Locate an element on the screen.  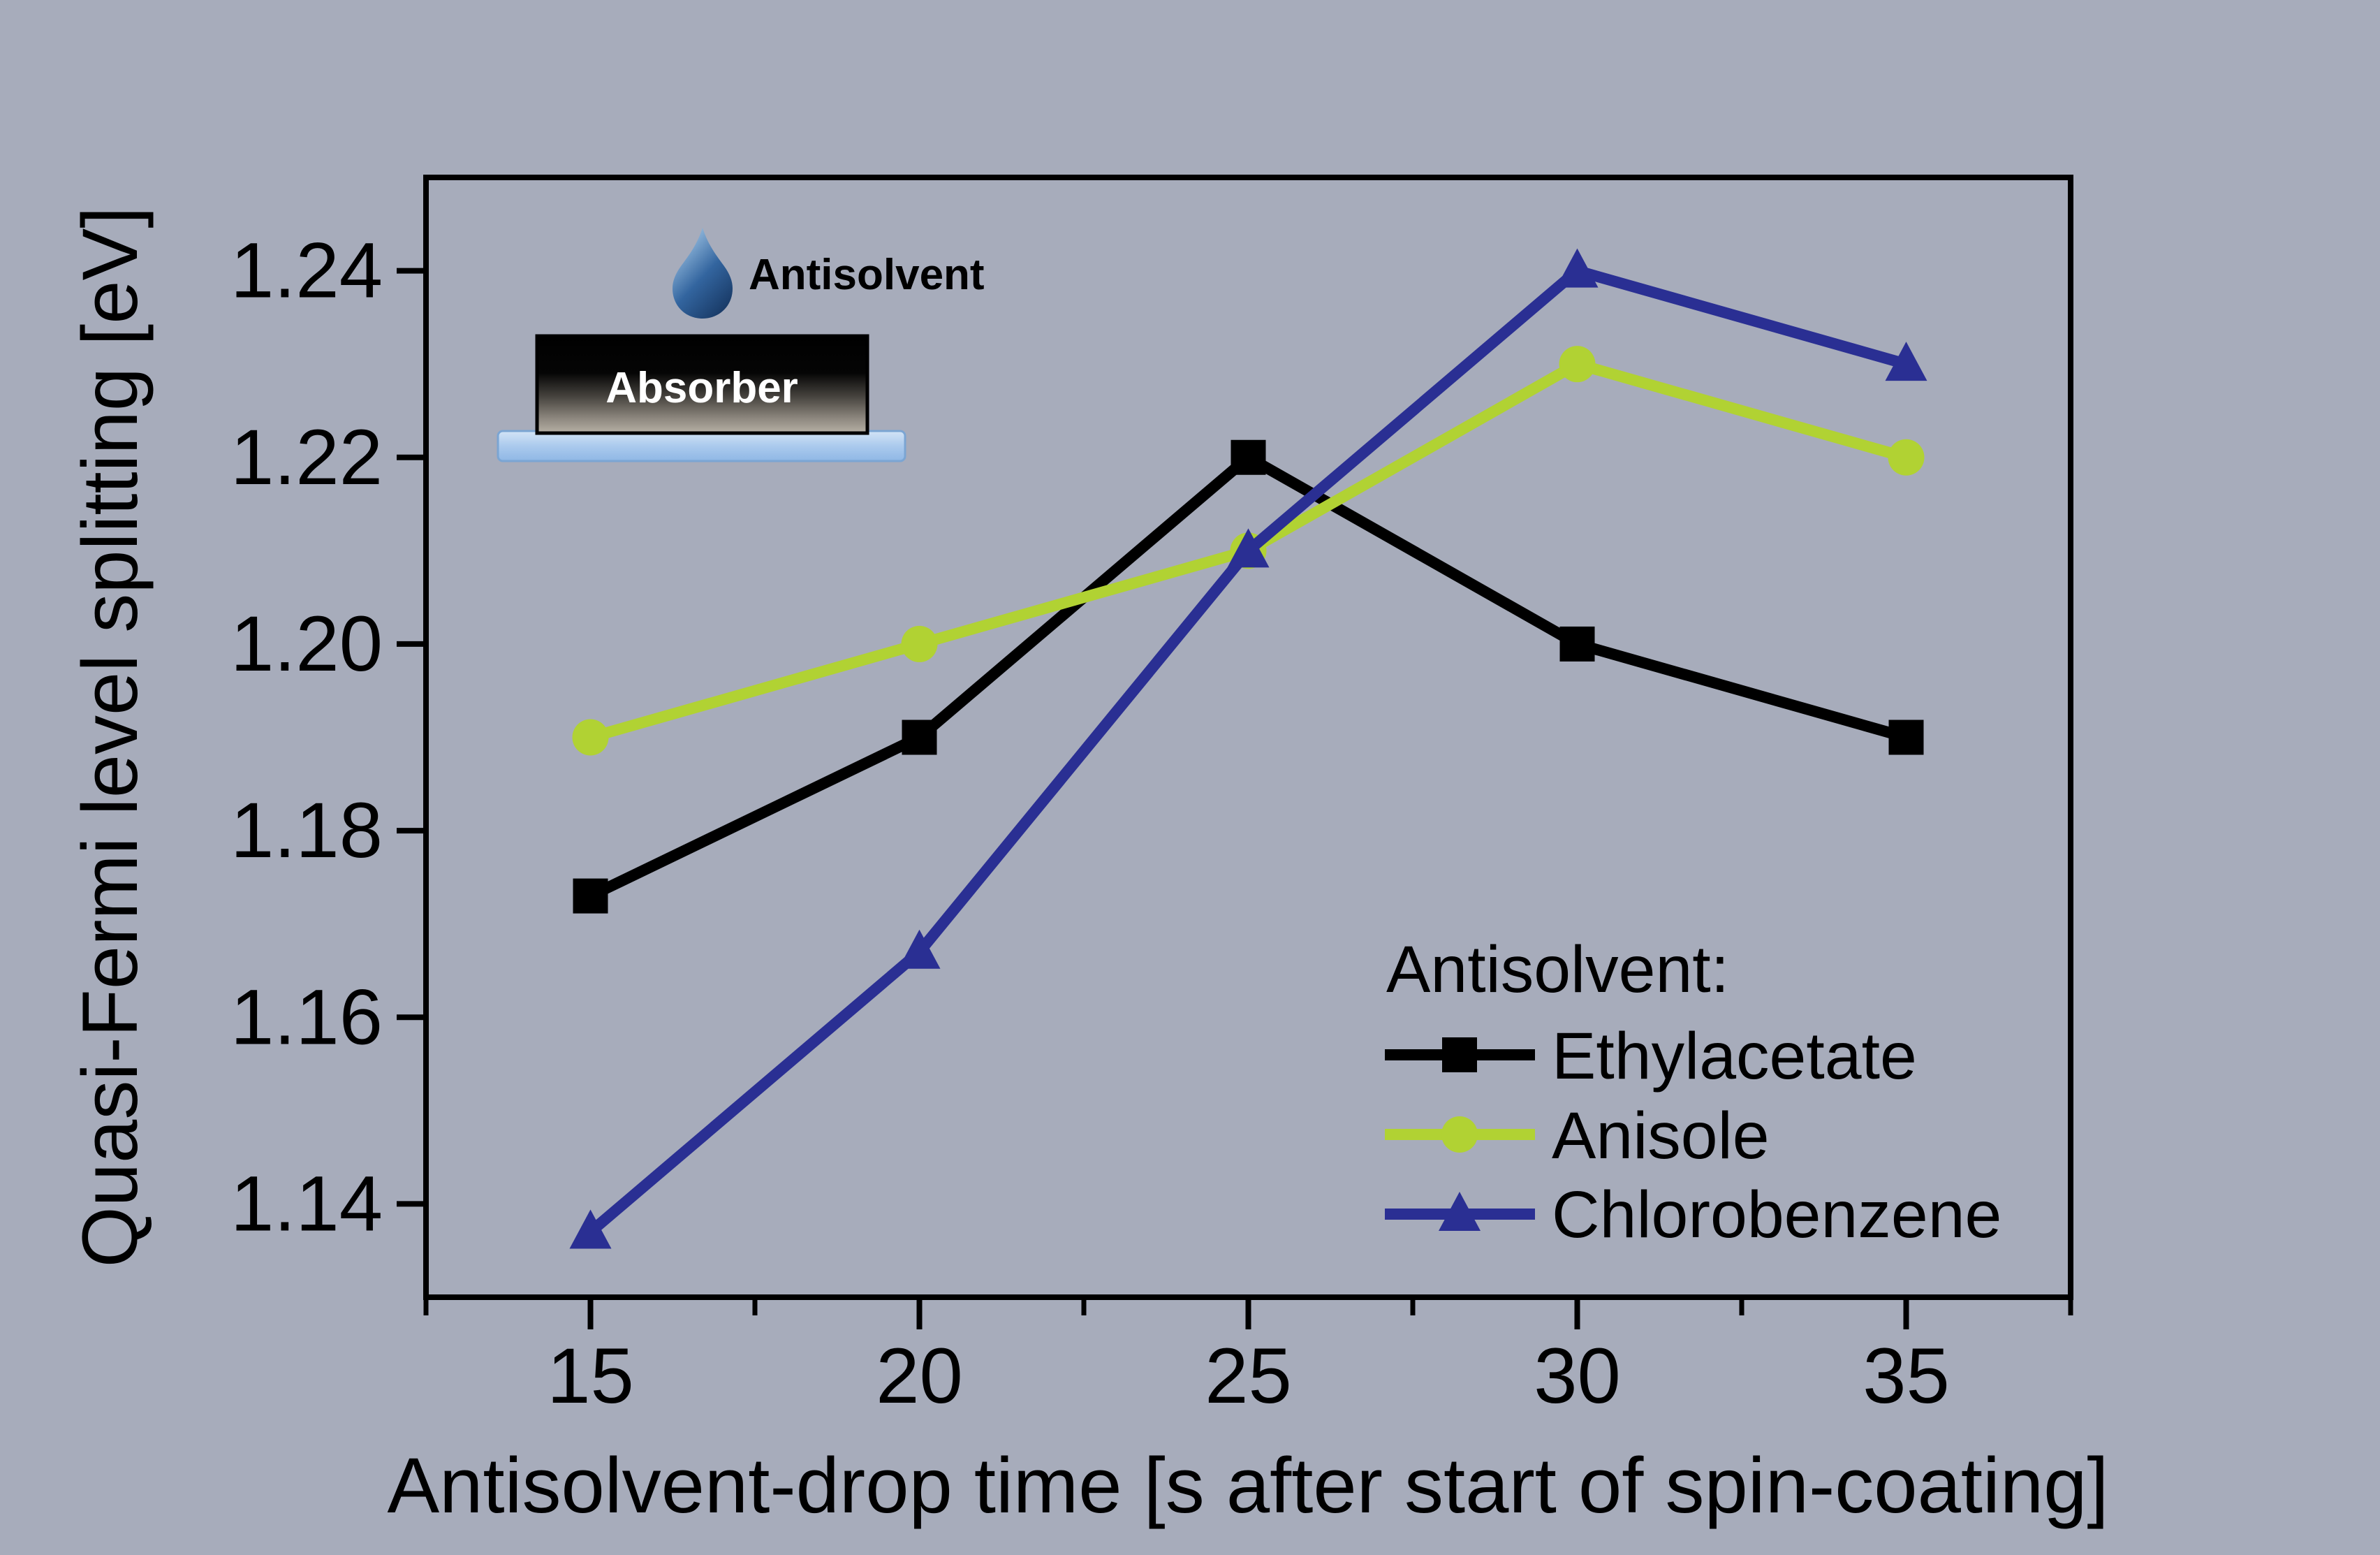
x-tick-label: 20 is located at coordinates (920, 1375).